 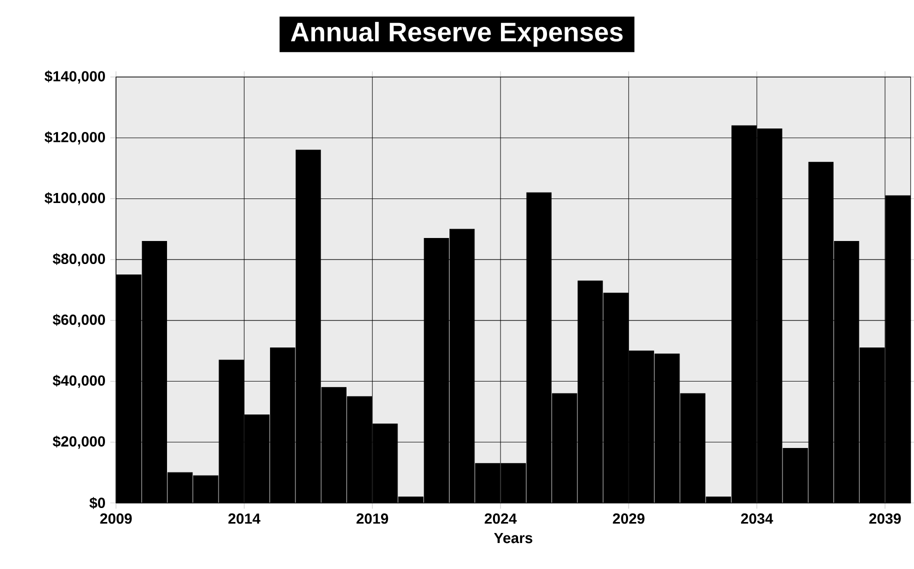 What do you see at coordinates (500, 518) in the screenshot?
I see `x-tick-label: 2024` at bounding box center [500, 518].